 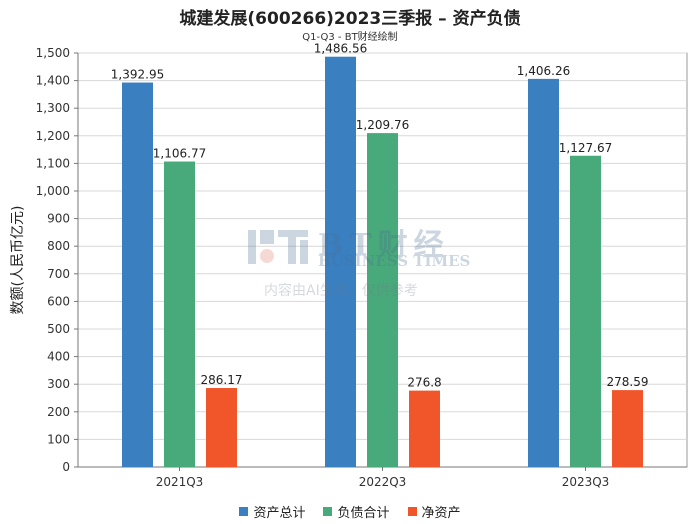 What do you see at coordinates (180, 482) in the screenshot?
I see `x-tick-label: 2021Q3` at bounding box center [180, 482].